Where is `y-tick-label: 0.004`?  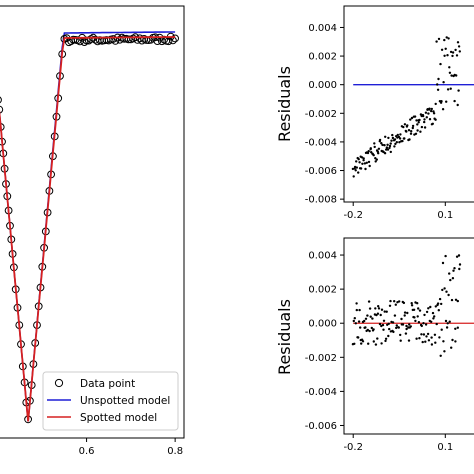
y-tick-label: 0.004 is located at coordinates (322, 256).